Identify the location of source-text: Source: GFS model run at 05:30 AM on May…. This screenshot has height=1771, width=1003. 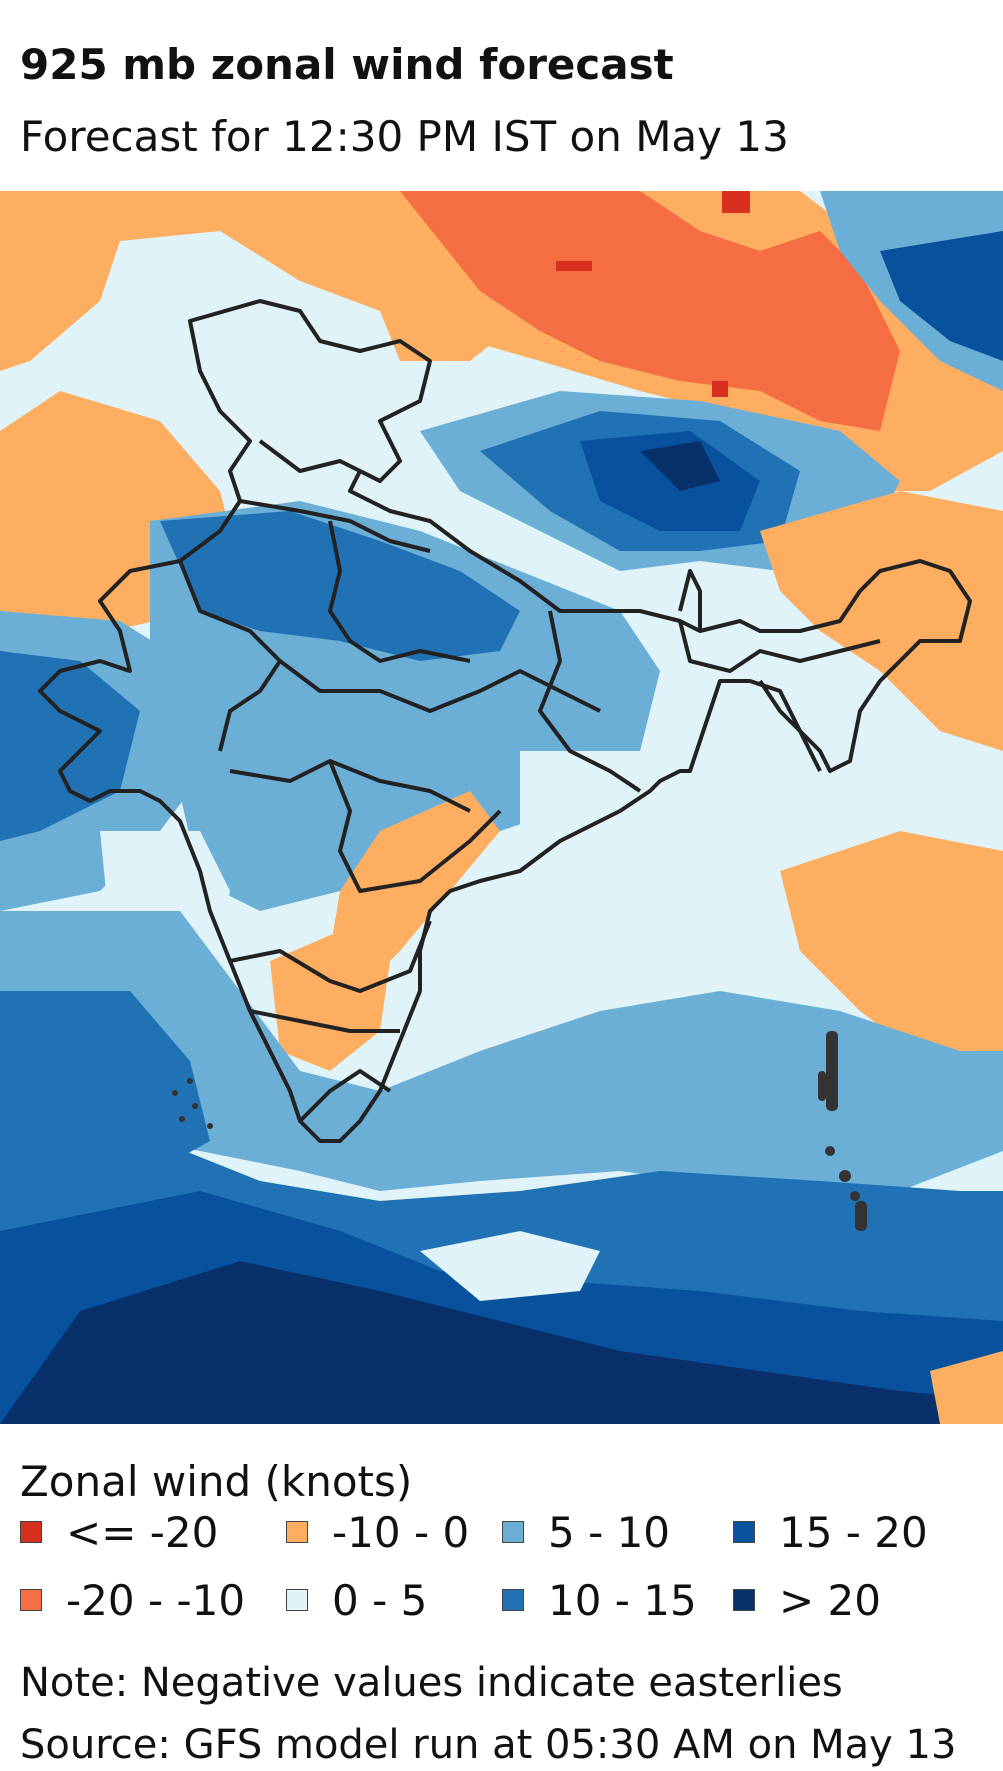
(488, 1745).